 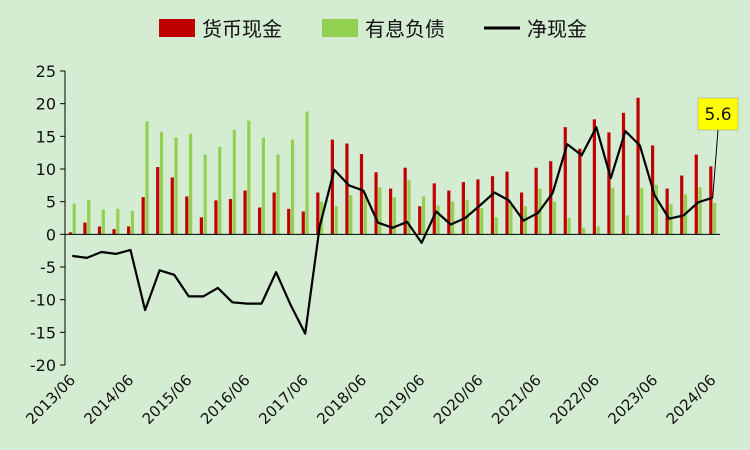 I want to click on y-tick-label: 25, so click(x=46, y=71).